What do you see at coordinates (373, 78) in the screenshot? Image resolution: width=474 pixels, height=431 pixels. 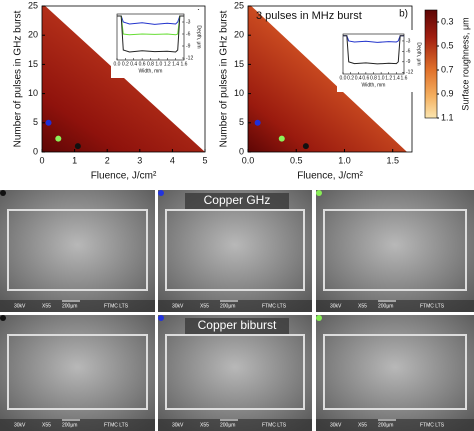 I see `inset-x-tick-label: 0.8` at bounding box center [373, 78].